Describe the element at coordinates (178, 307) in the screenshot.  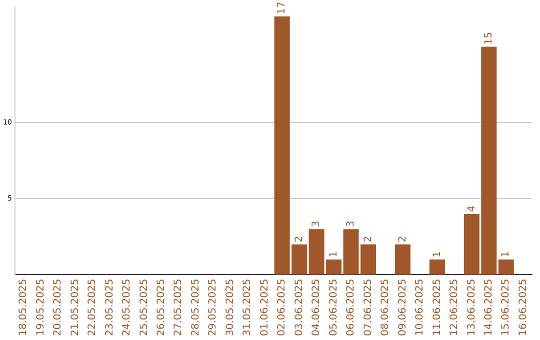
I see `x-tick-label: 27.05.2025` at that location.